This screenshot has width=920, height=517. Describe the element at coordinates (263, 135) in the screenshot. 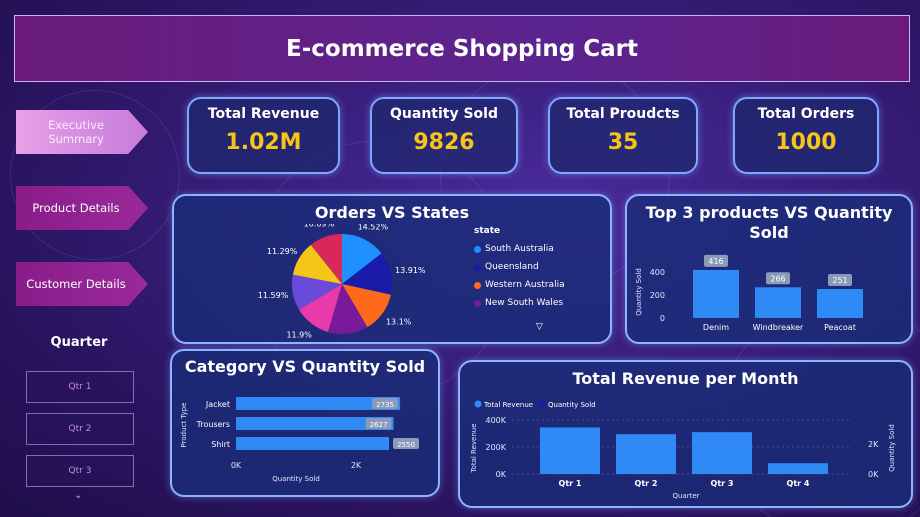

I see `kpi-card-total-revenue: Total Revenue 1.02M` at that location.